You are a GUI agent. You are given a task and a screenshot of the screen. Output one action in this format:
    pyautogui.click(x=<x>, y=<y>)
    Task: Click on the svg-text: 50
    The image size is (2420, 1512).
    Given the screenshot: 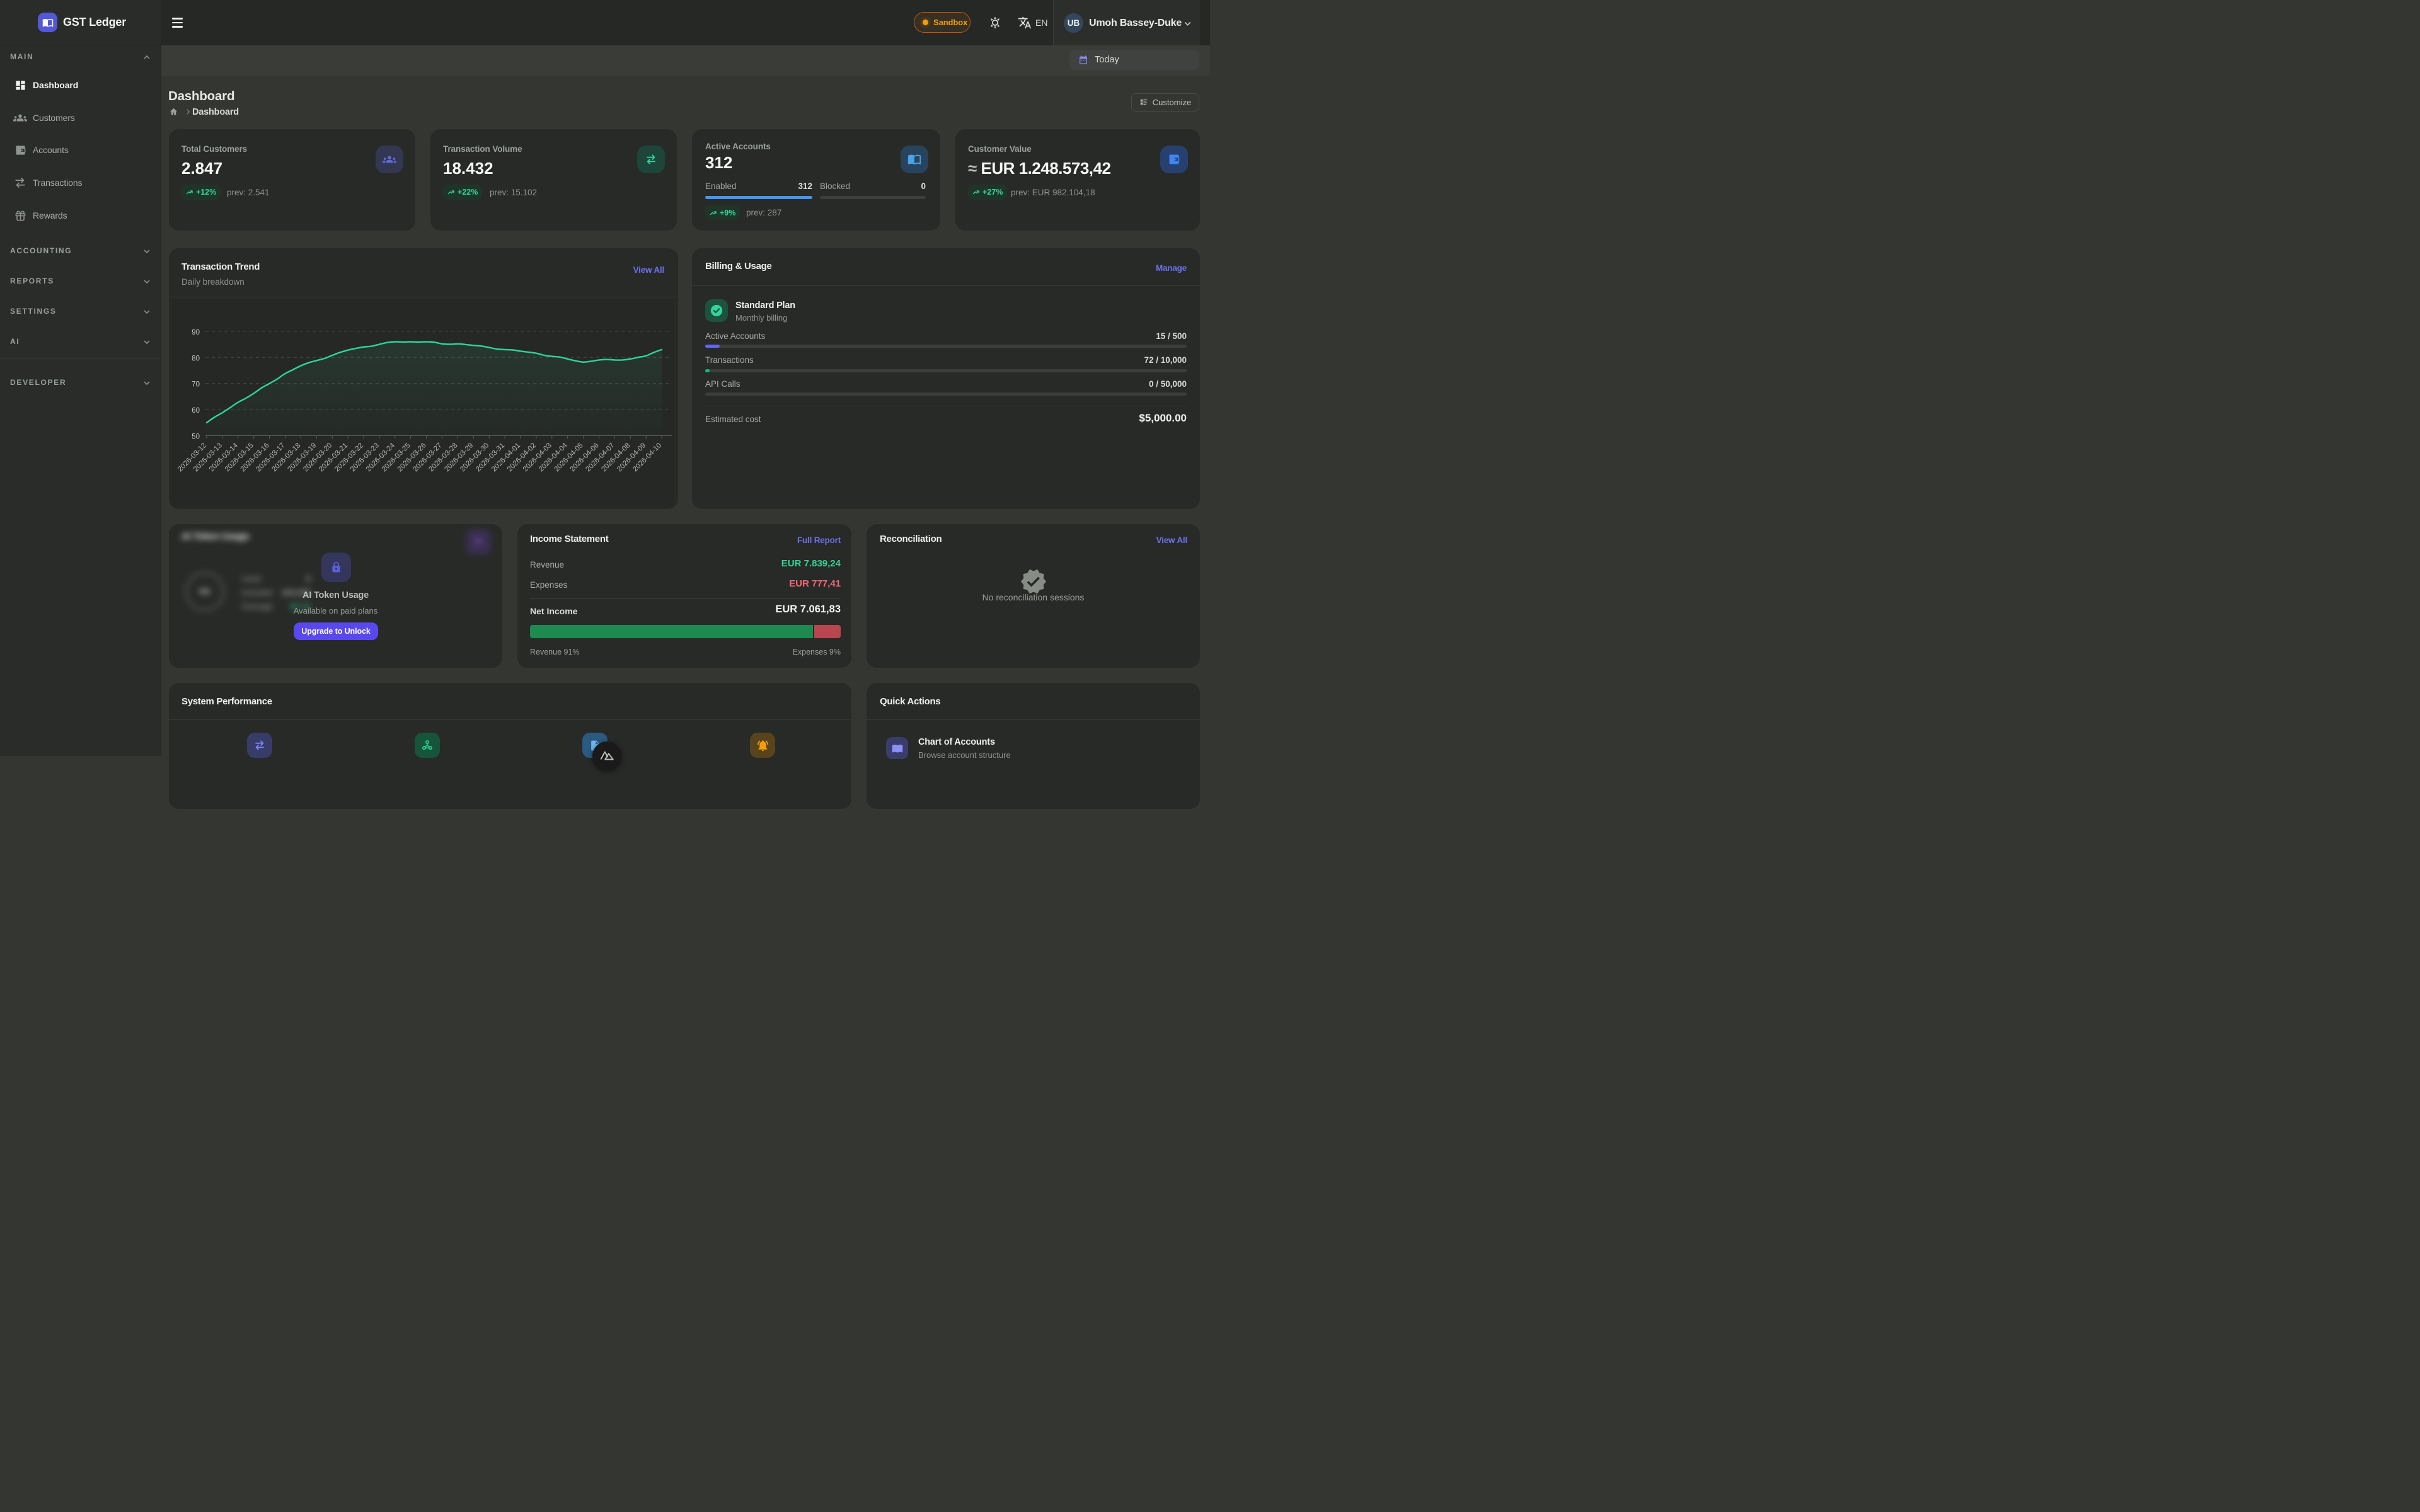 What is the action you would take?
    pyautogui.click(x=196, y=437)
    